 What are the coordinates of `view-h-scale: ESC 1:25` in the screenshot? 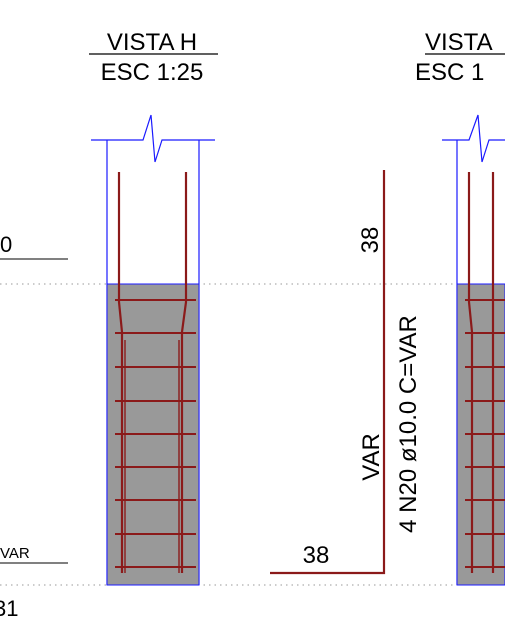 It's located at (152, 72).